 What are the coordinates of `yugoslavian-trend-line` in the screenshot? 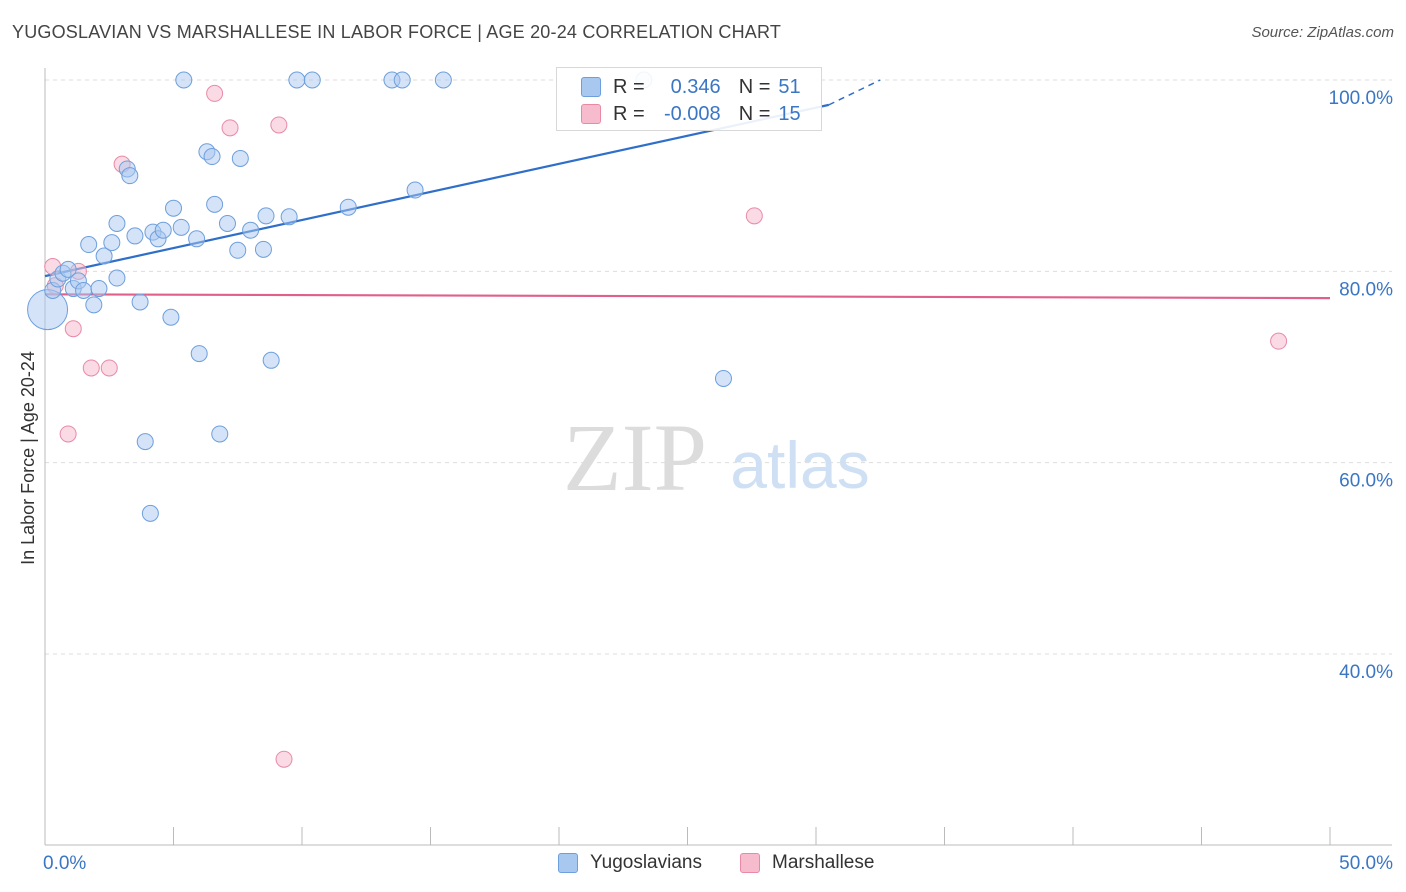 It's located at (437, 190).